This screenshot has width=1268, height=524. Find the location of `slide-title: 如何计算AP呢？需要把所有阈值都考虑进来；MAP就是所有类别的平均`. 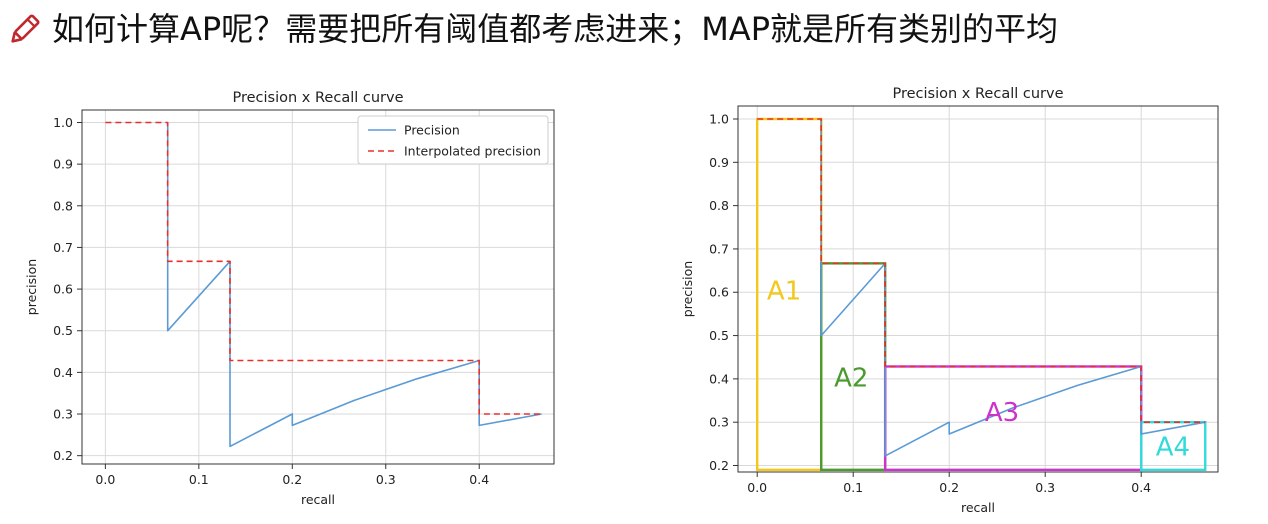

slide-title: 如何计算AP呢？需要把所有阈值都考虑进来；MAP就是所有类别的平均 is located at coordinates (555, 29).